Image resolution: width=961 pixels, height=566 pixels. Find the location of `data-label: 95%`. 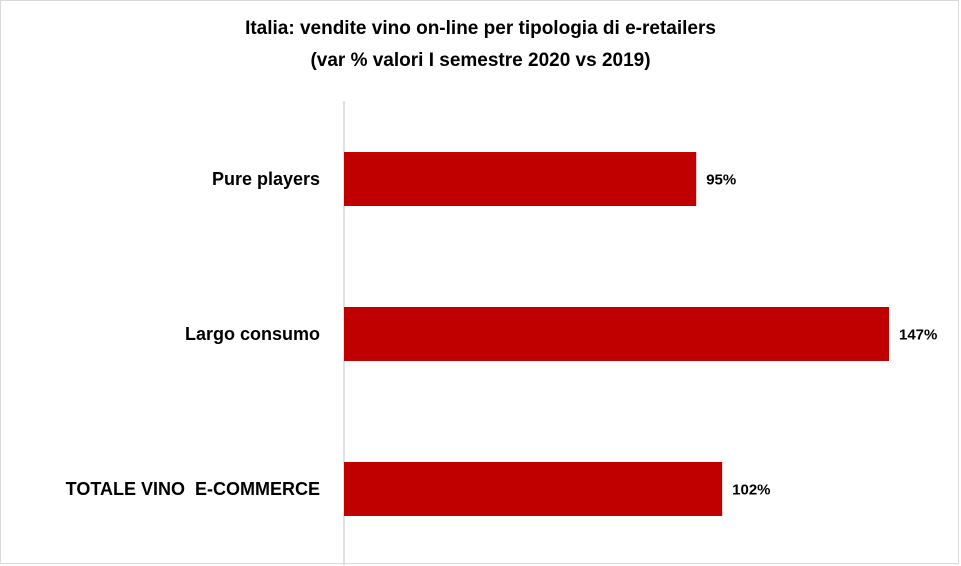

data-label: 95% is located at coordinates (721, 180).